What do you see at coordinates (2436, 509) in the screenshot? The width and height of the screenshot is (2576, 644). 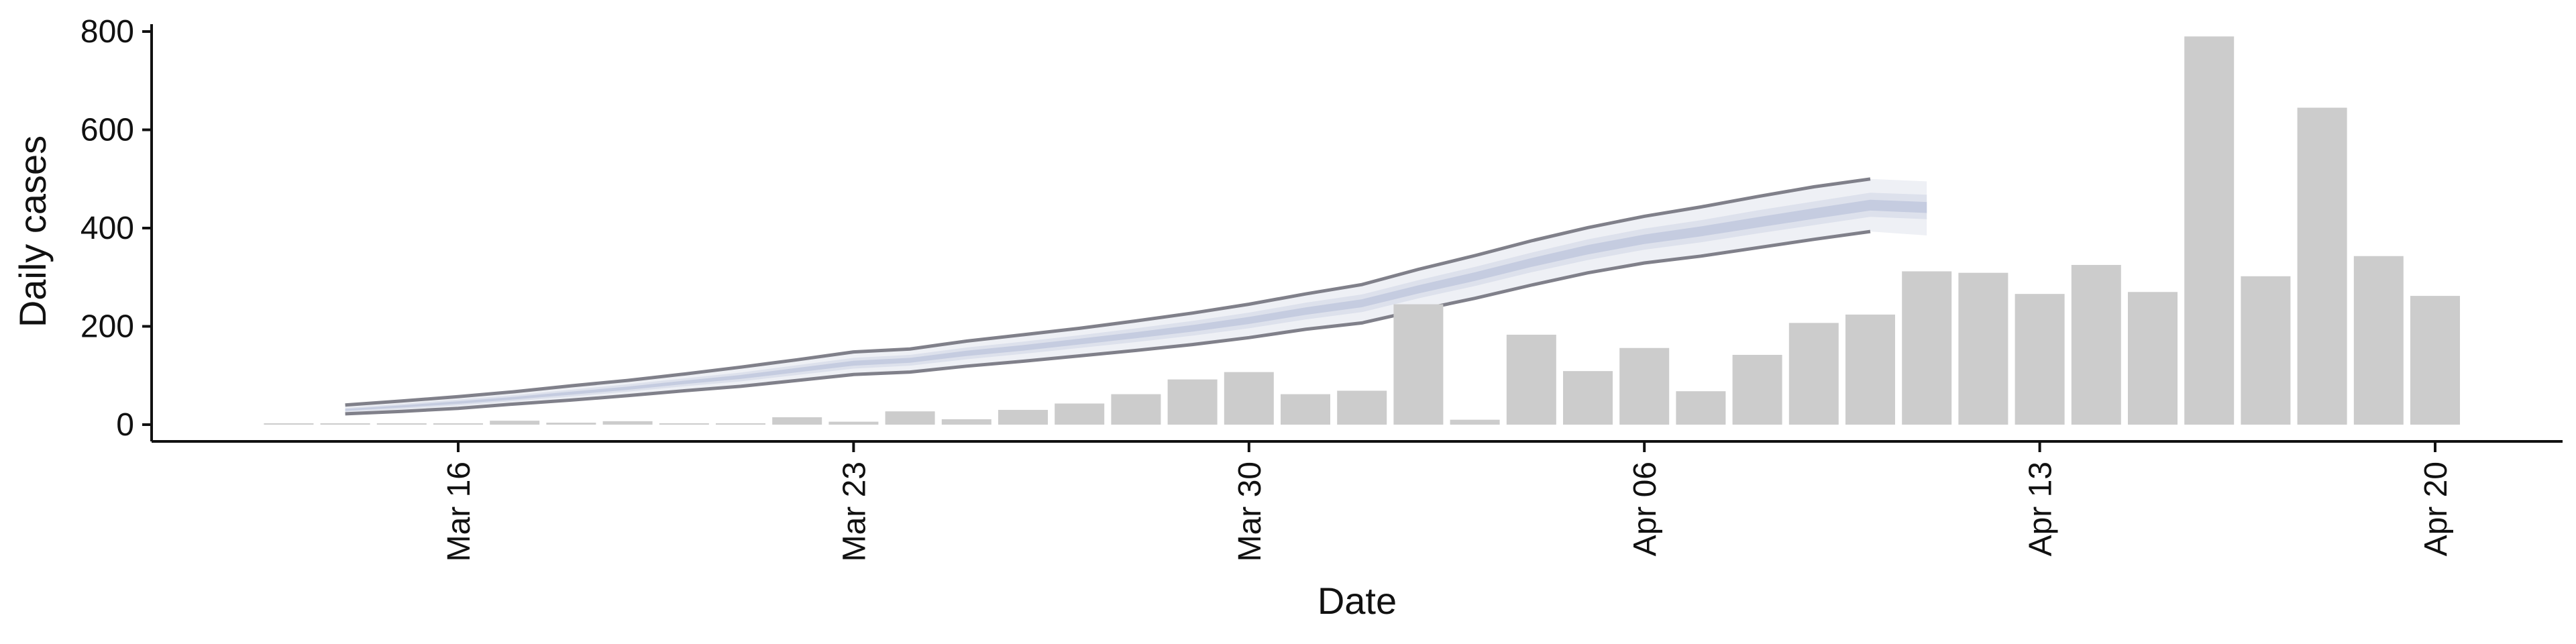 I see `x-tick-label: Apr 20` at bounding box center [2436, 509].